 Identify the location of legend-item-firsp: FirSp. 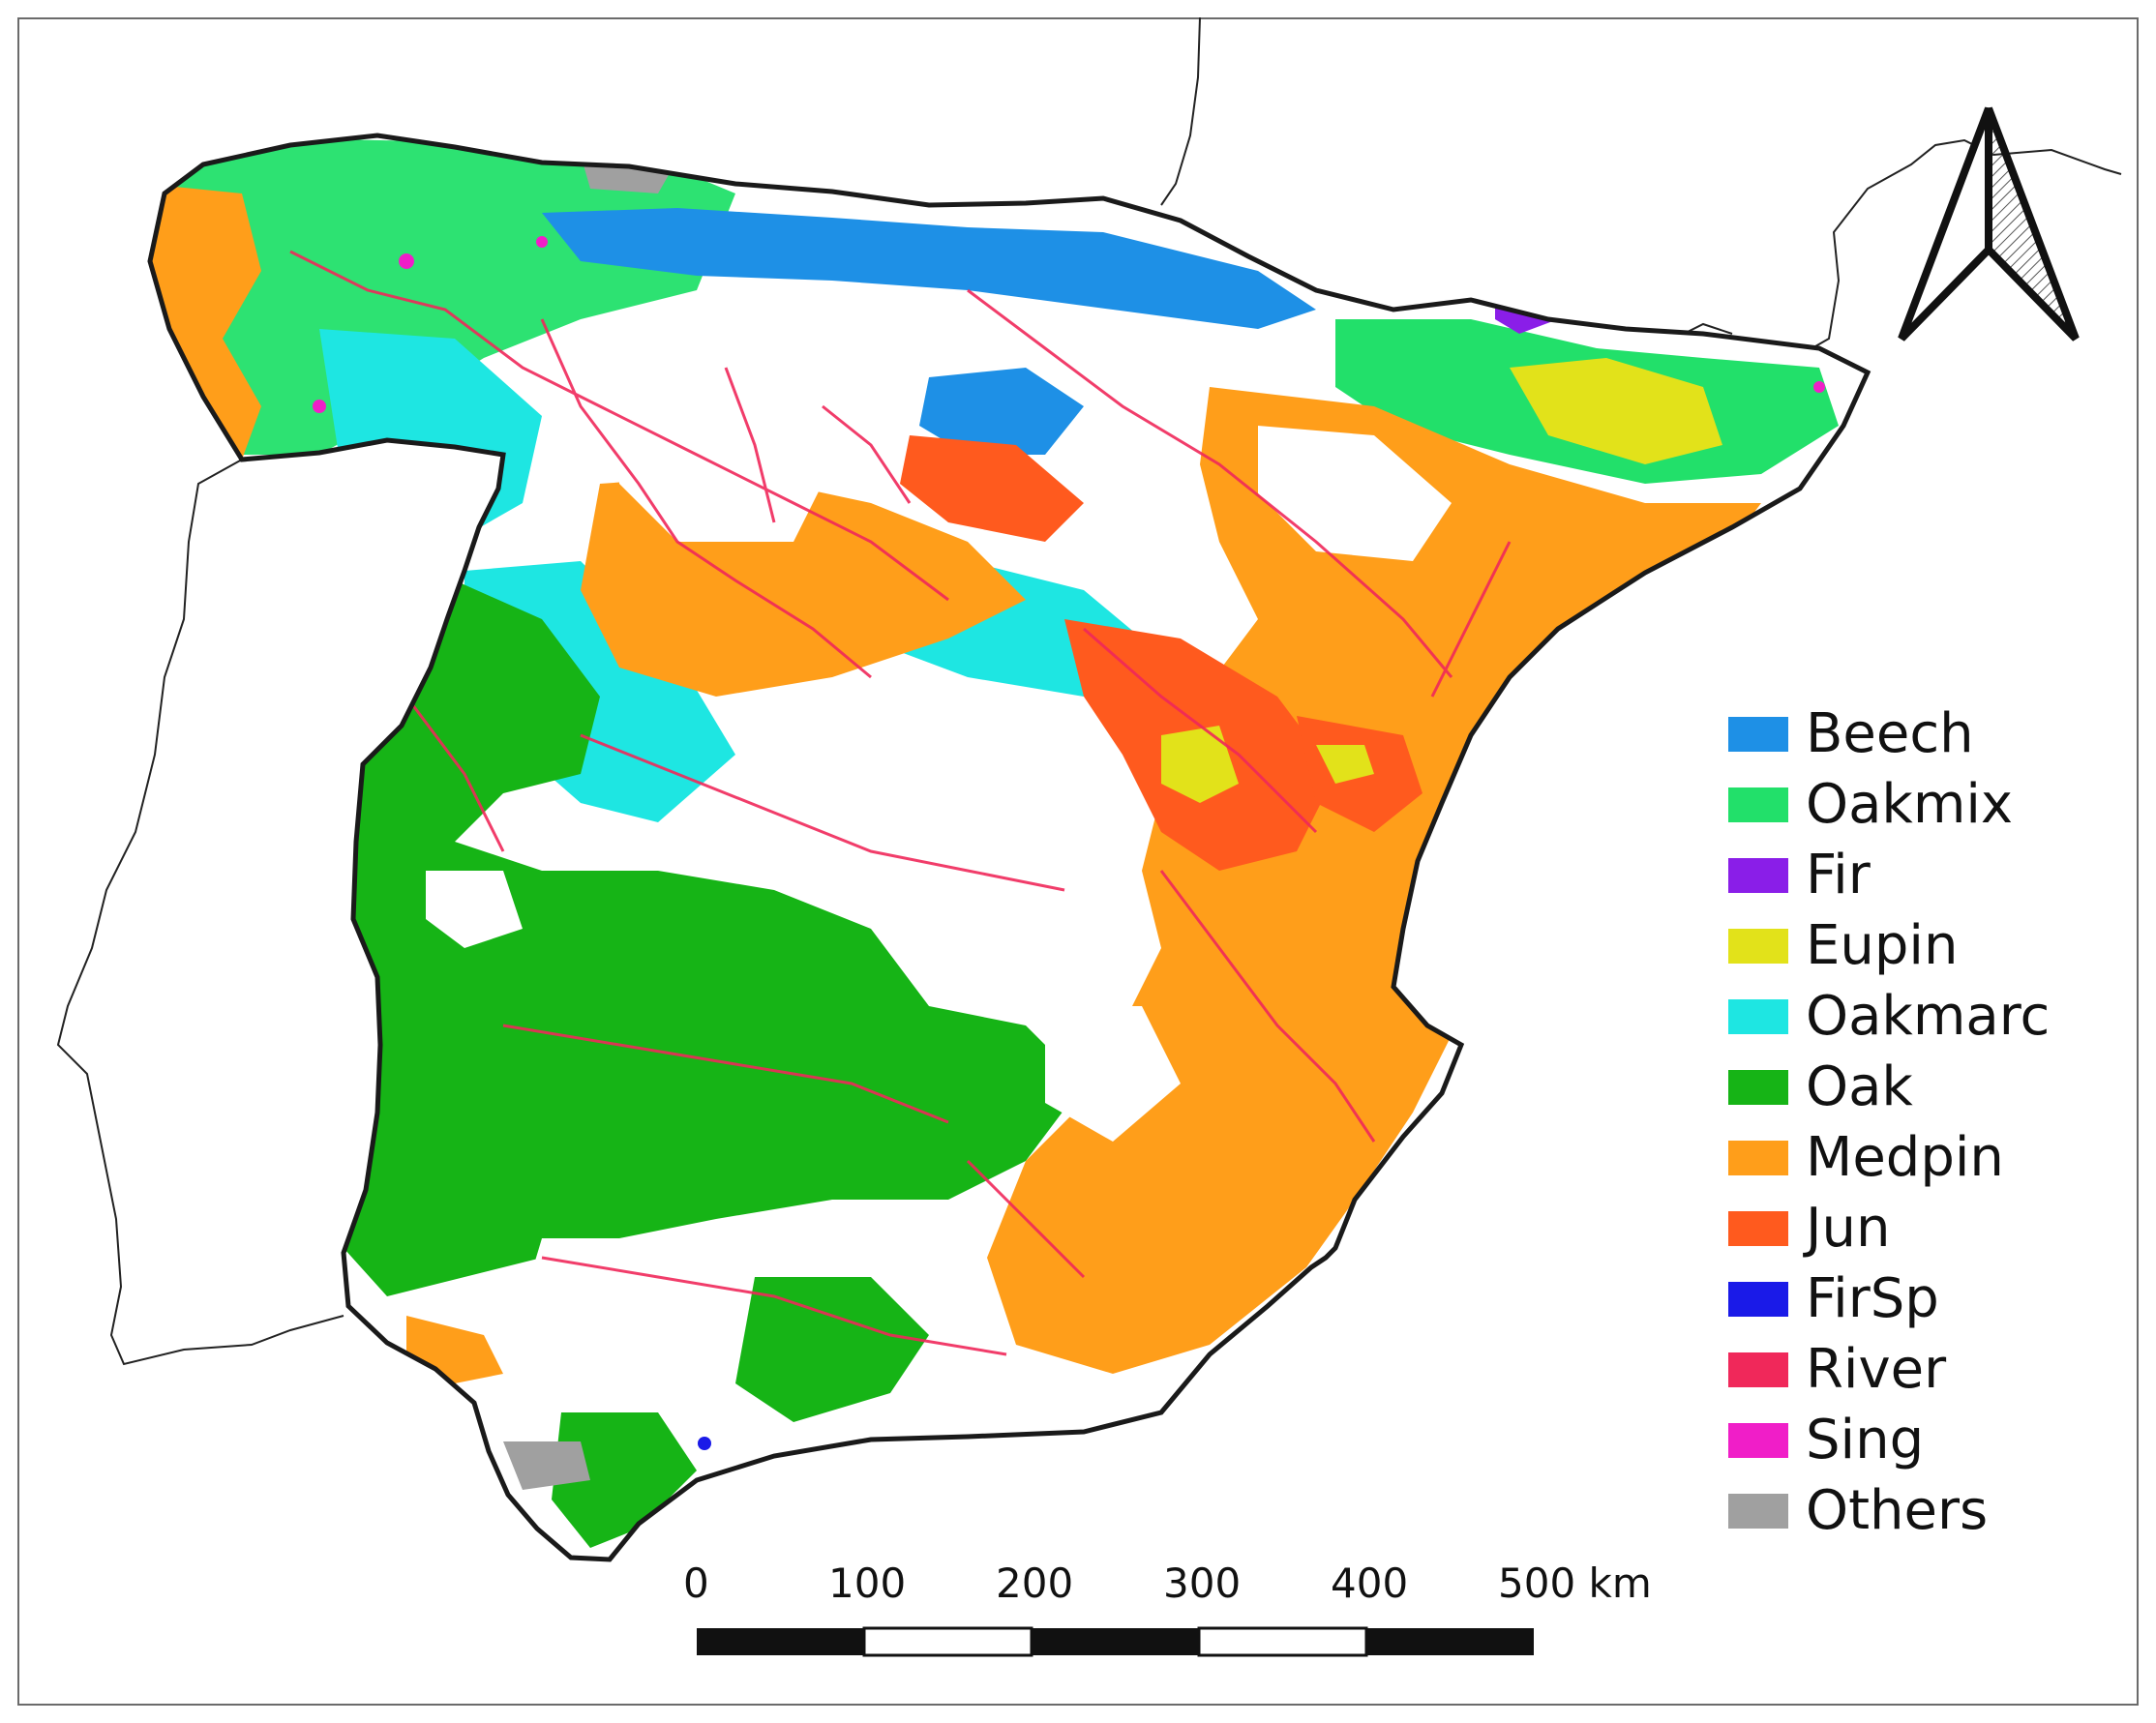
(1912, 1298).